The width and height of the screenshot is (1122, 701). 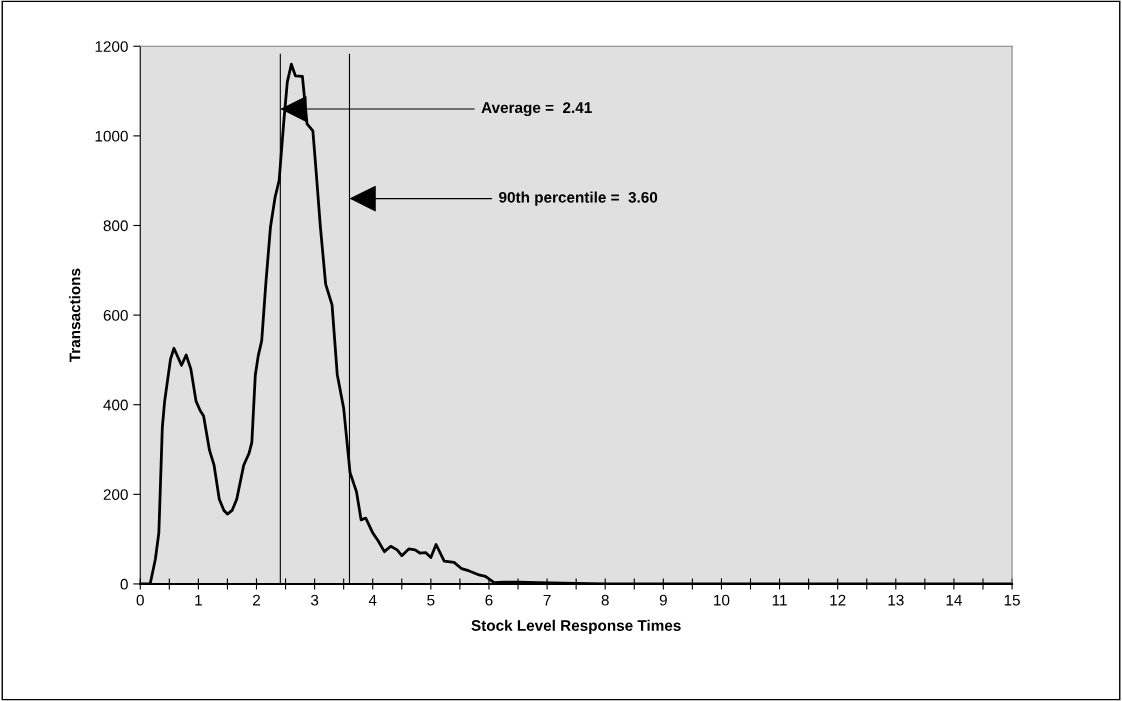 I want to click on x-tick-label: 12, so click(x=838, y=600).